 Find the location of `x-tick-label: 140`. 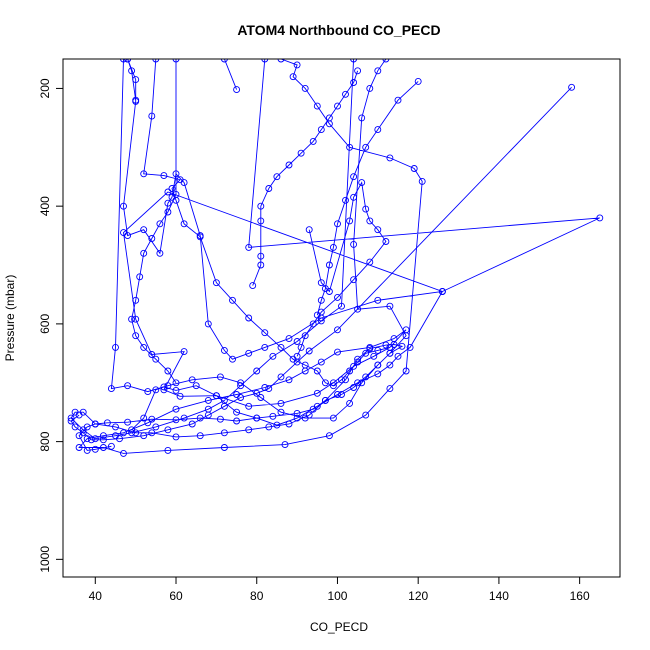

x-tick-label: 140 is located at coordinates (499, 596).